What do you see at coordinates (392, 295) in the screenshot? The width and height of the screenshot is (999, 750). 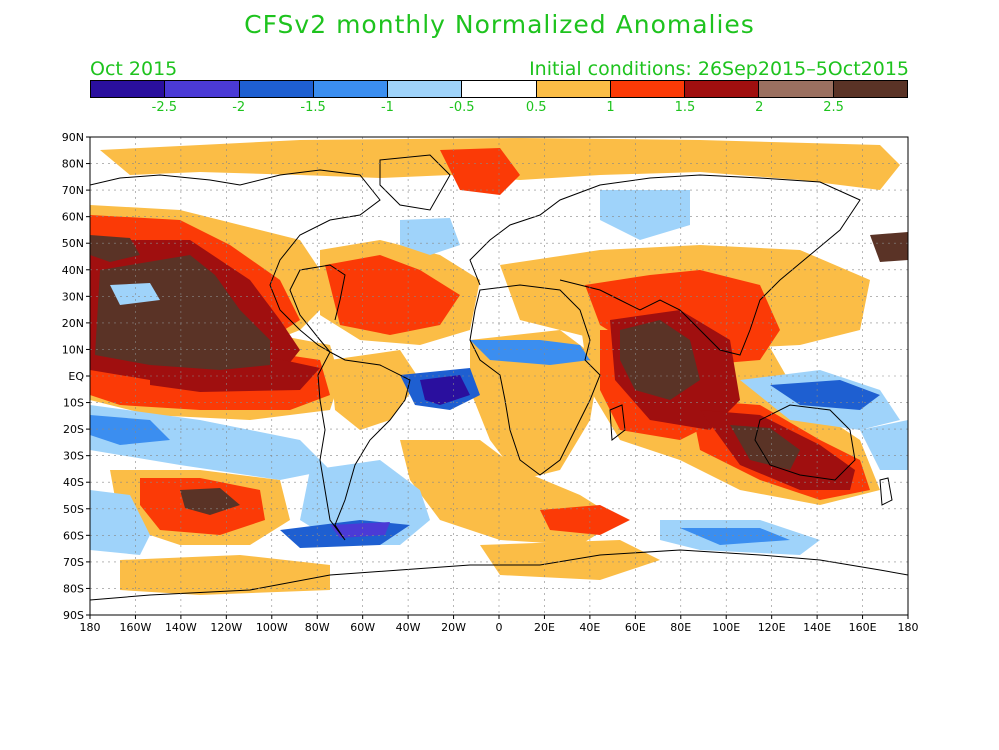 I see `north-atlantic-anomaly` at bounding box center [392, 295].